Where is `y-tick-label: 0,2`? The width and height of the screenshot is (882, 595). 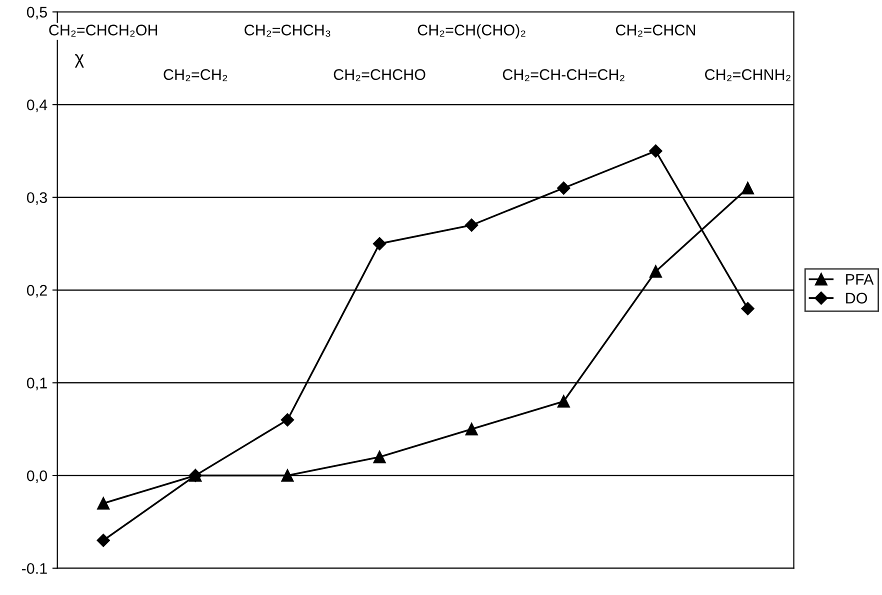
y-tick-label: 0,2 is located at coordinates (36, 291).